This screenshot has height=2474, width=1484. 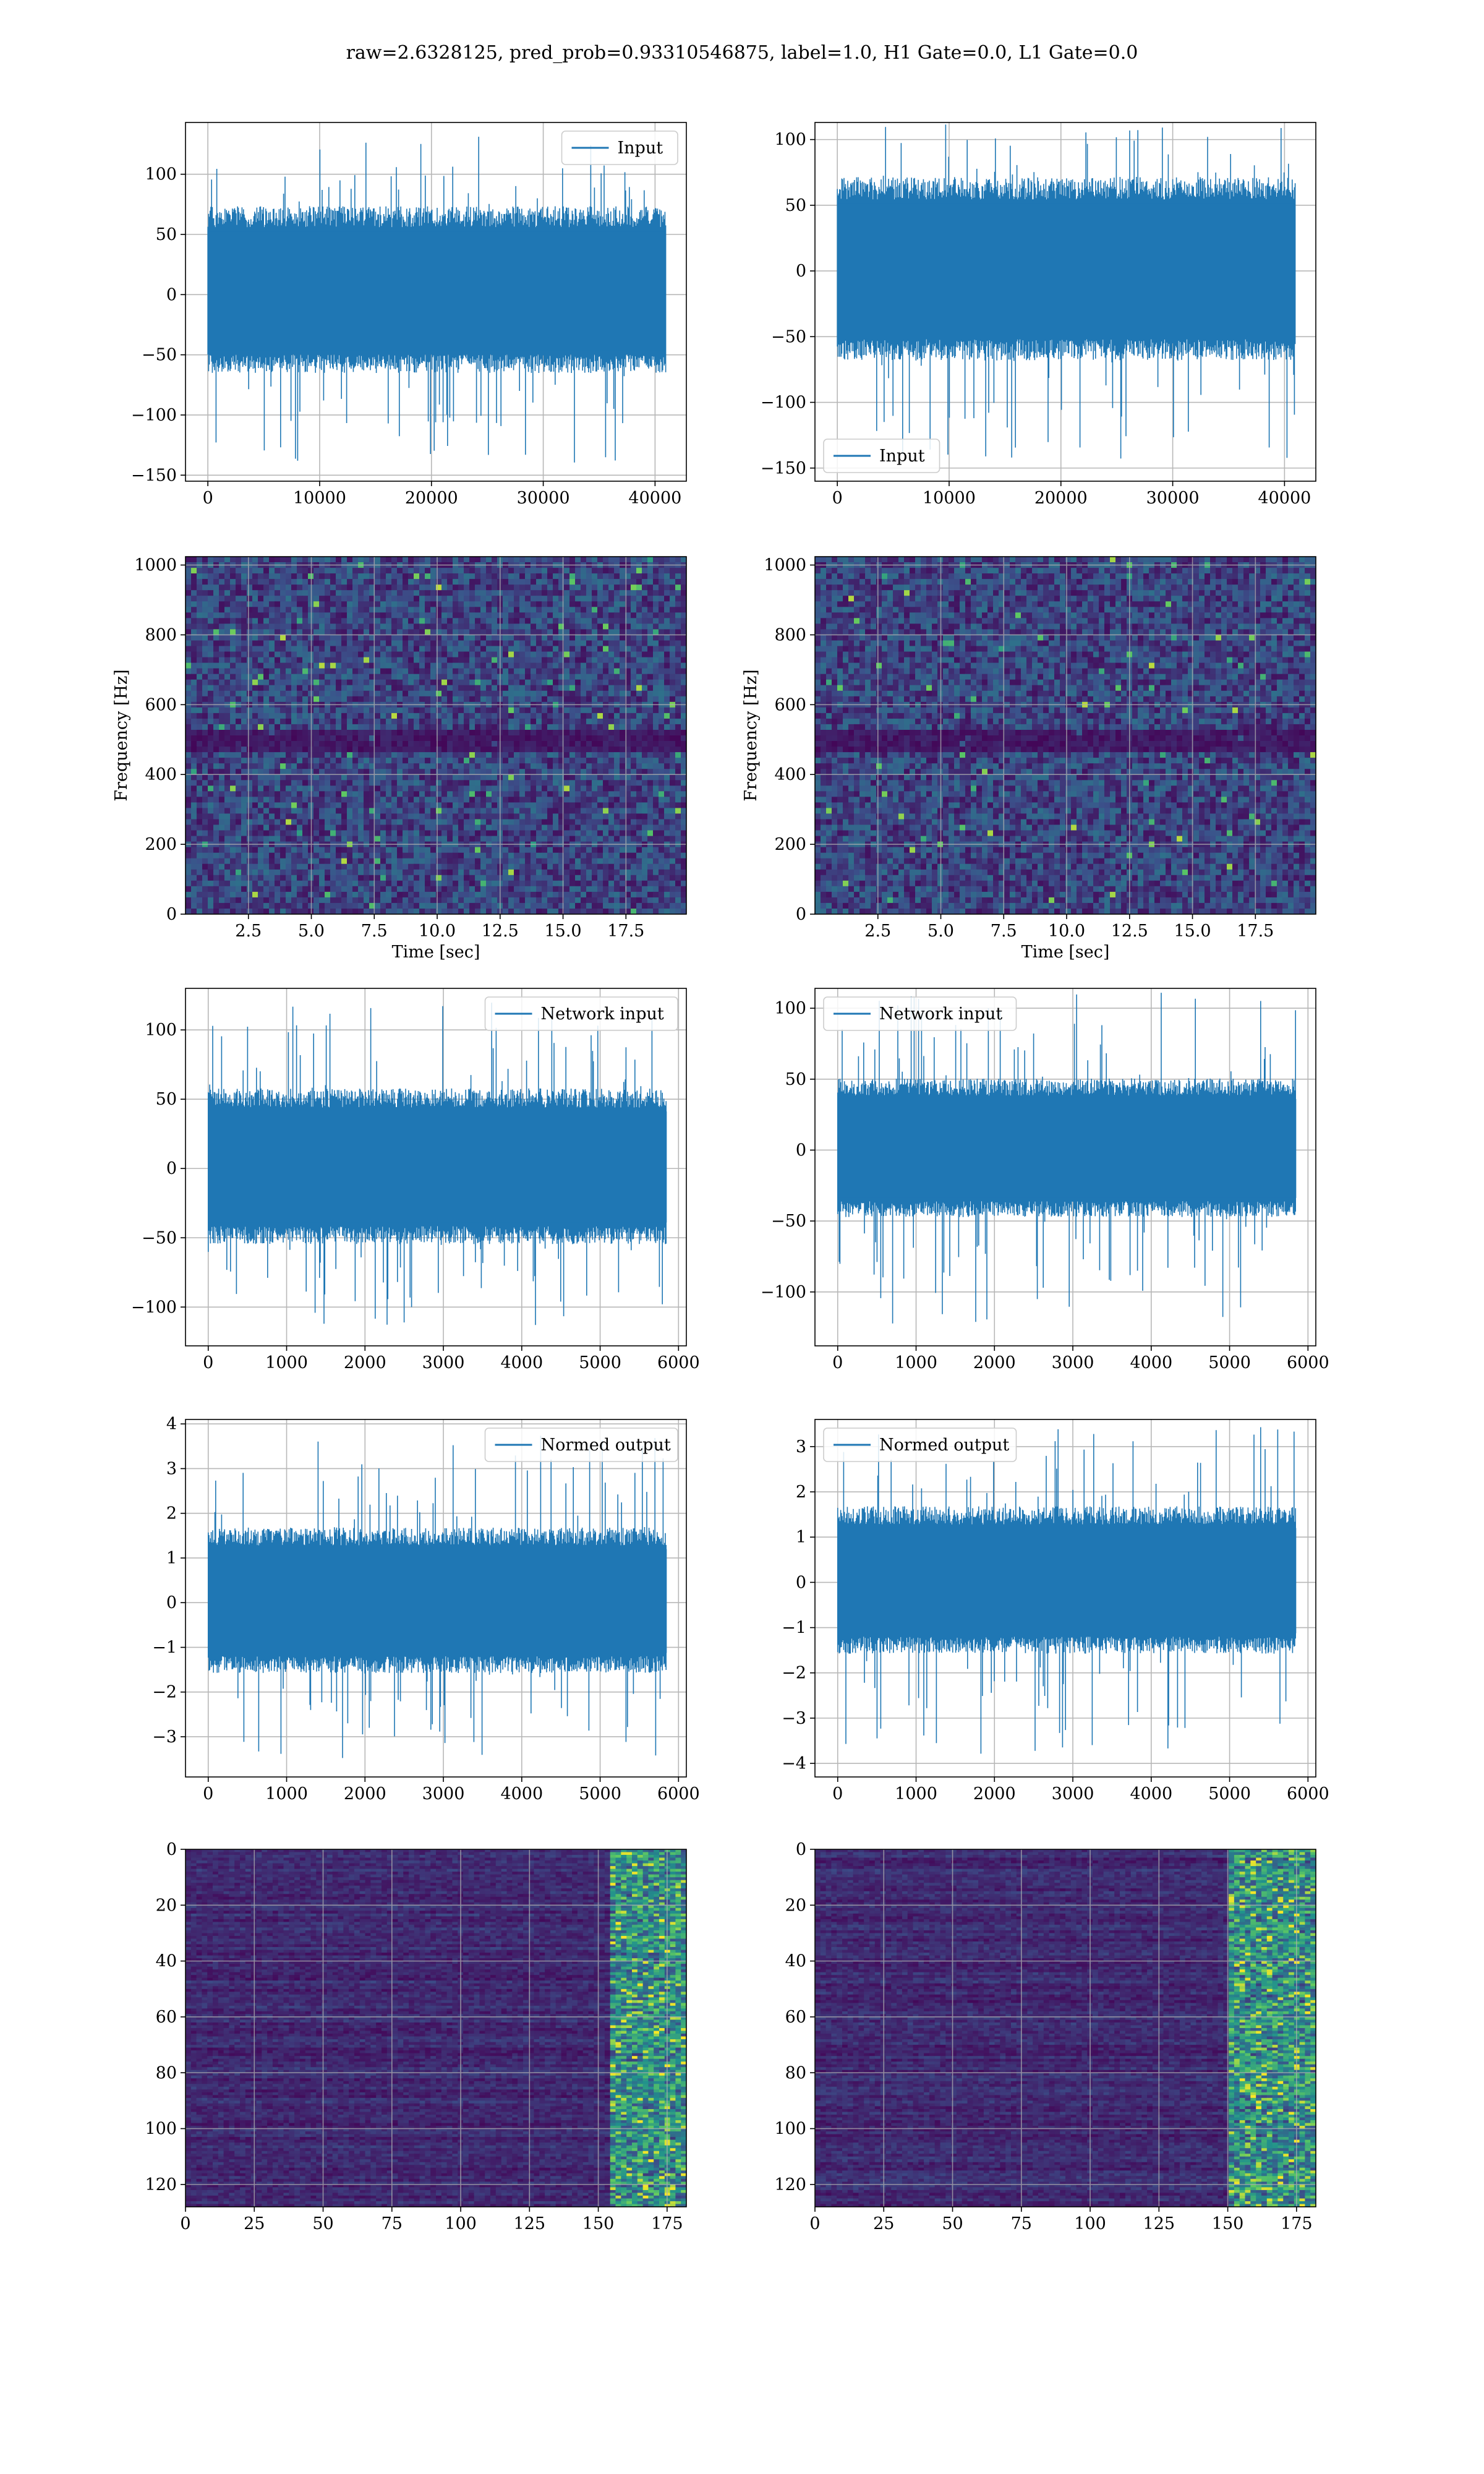 I want to click on y-tick-label: 50, so click(x=795, y=205).